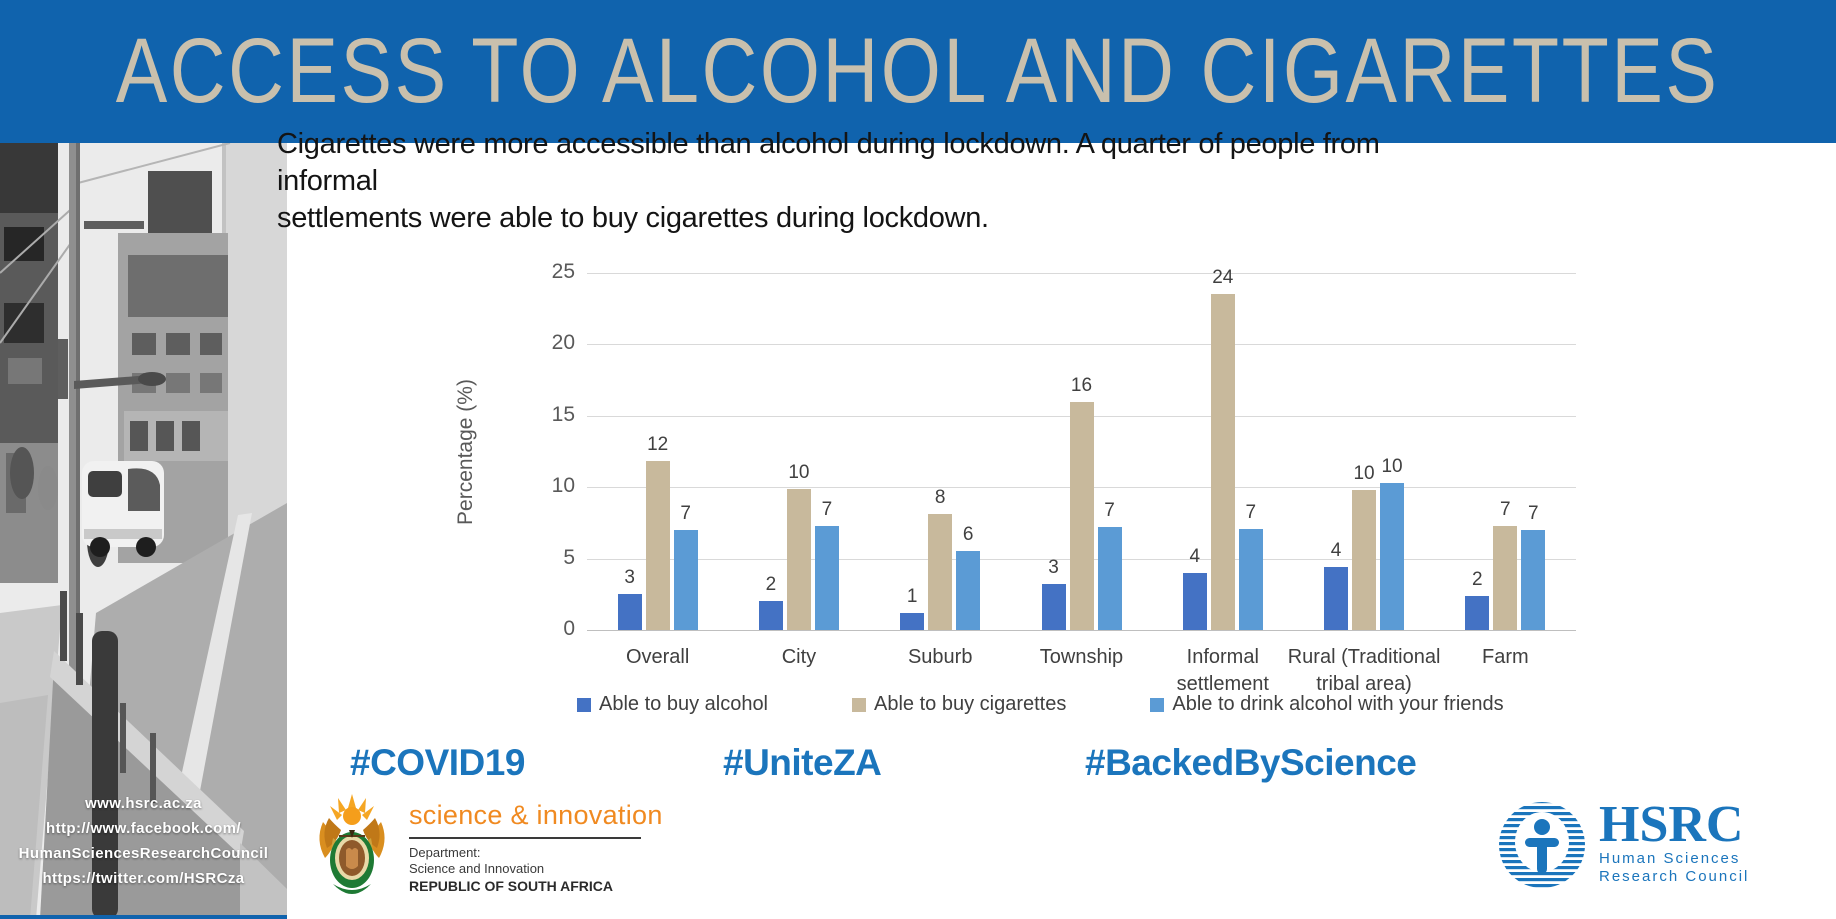  Describe the element at coordinates (352, 844) in the screenshot. I see `sa-coat-of-arms-icon` at that location.